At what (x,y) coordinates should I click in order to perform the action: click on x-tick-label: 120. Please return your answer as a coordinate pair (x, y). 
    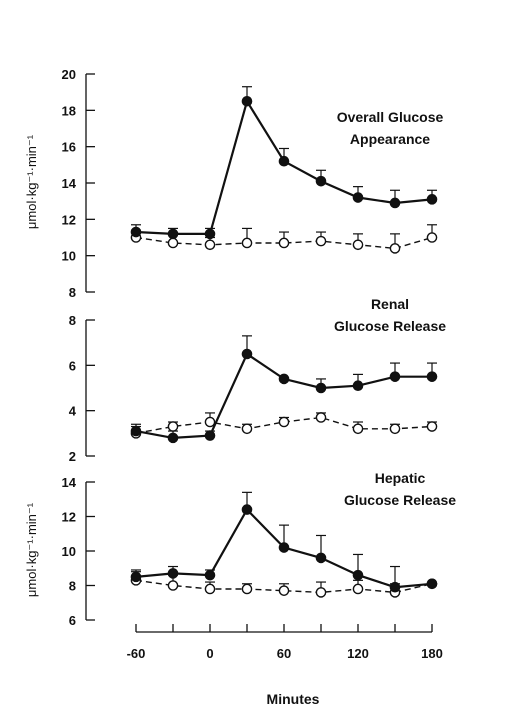
    Looking at the image, I should click on (358, 653).